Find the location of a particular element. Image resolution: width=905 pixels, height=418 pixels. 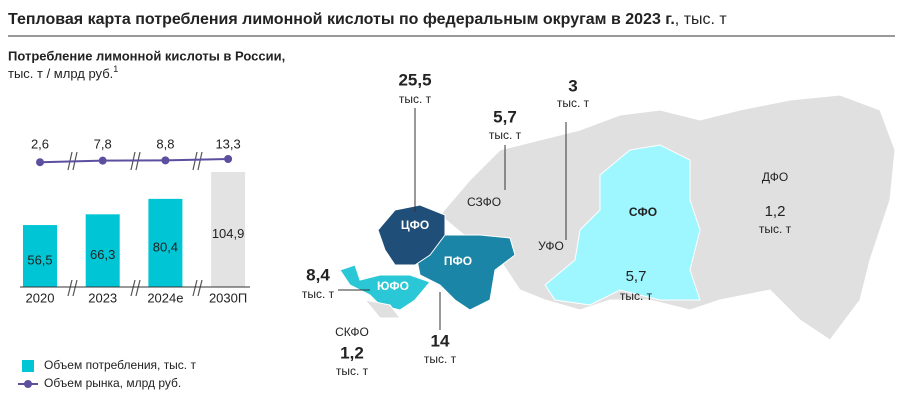

region-name: ПФО is located at coordinates (458, 261).